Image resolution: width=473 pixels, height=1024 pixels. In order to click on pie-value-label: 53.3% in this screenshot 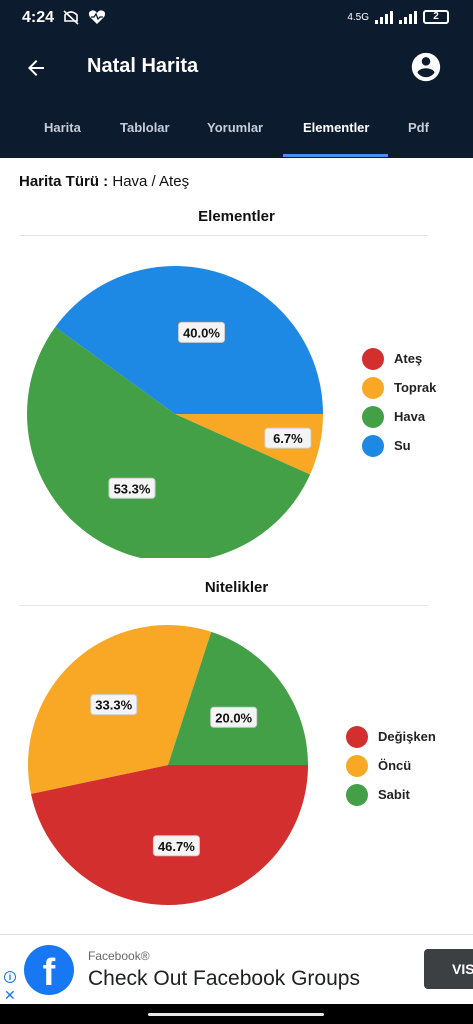, I will do `click(132, 488)`.